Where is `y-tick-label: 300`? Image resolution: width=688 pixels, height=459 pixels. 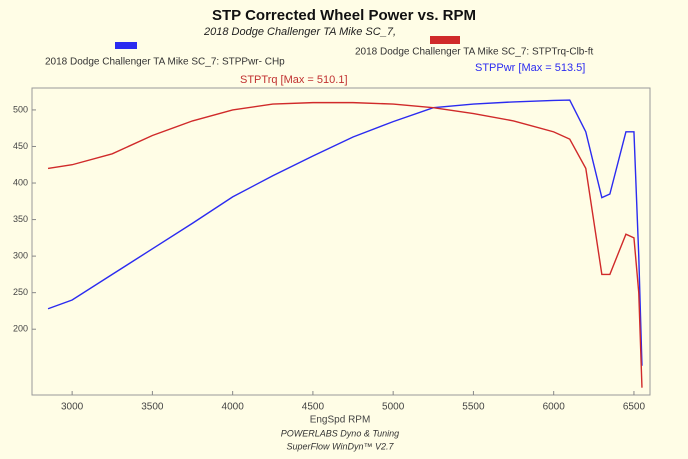 y-tick-label: 300 is located at coordinates (20, 255).